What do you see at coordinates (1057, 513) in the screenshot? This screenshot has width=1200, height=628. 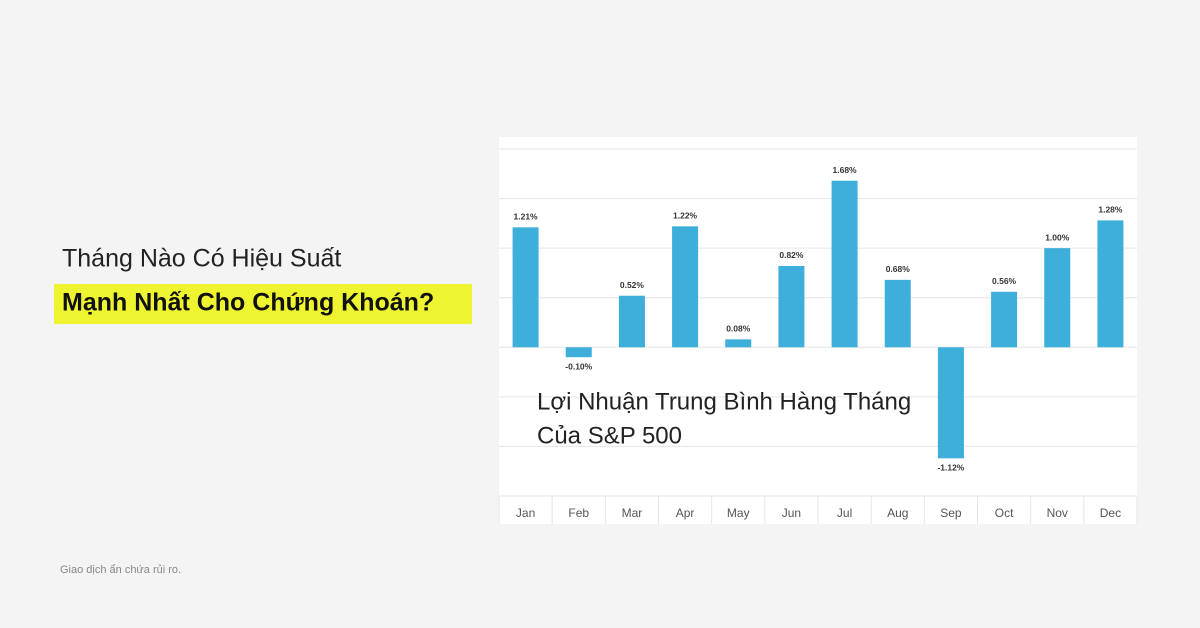 I see `x-tick-label: Nov` at bounding box center [1057, 513].